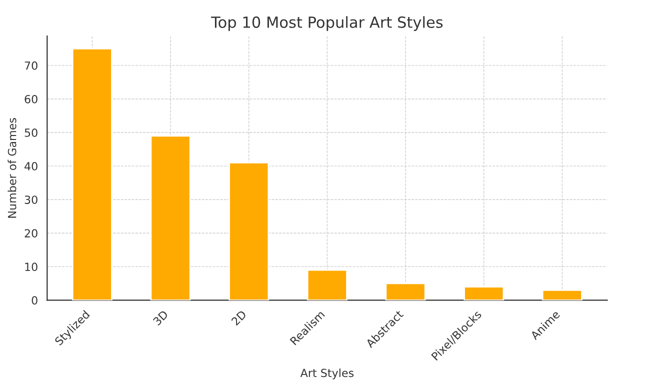 This screenshot has width=646, height=380. Describe the element at coordinates (327, 23) in the screenshot. I see `chart-title: Top 10 Most Popular Art Styles` at that location.